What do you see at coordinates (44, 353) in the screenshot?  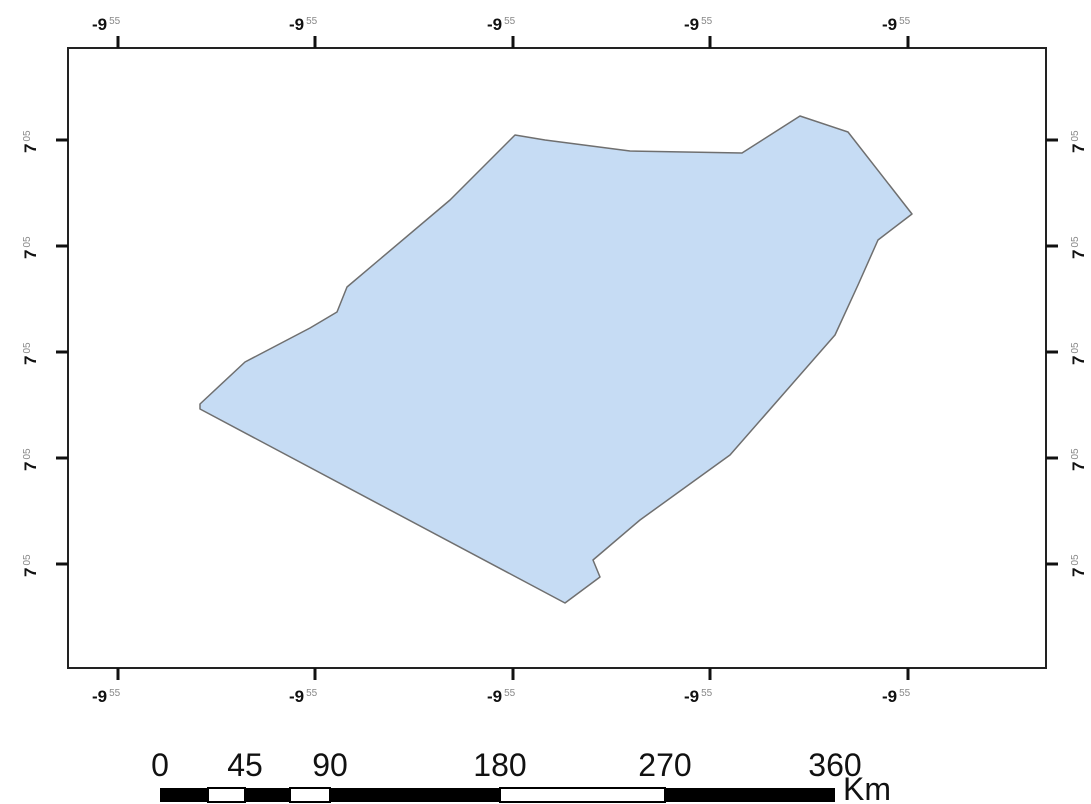 I see `left-axis-ticks: 705 705 705 705 705` at bounding box center [44, 353].